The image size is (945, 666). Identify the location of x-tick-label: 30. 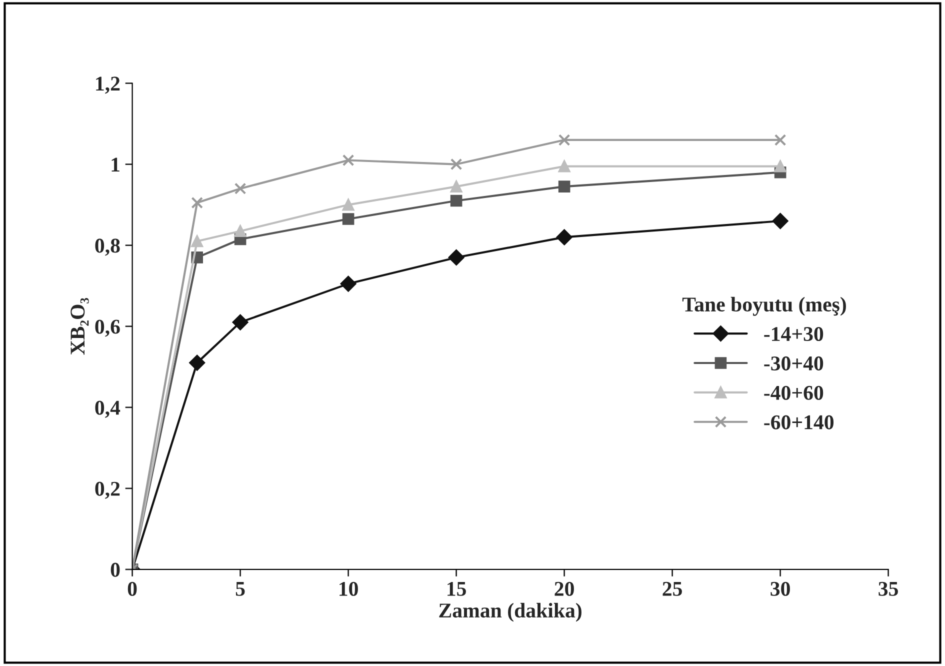
(780, 589).